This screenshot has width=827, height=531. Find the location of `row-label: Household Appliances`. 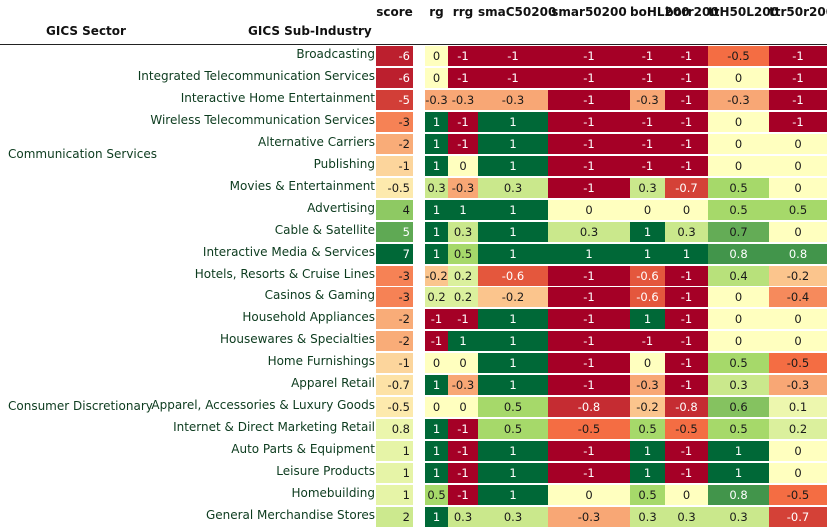

row-label: Household Appliances is located at coordinates (308, 317).